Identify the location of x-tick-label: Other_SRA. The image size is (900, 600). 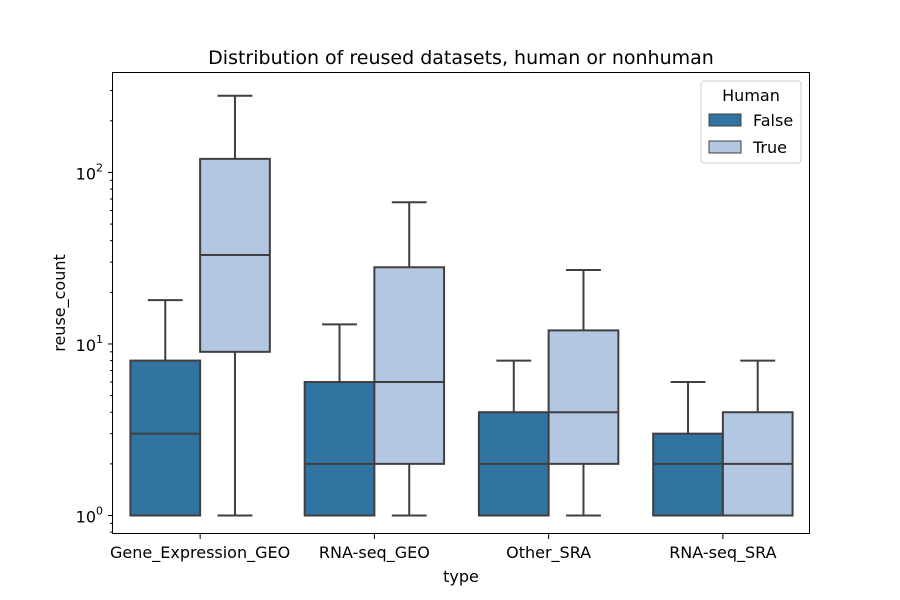
(548, 553).